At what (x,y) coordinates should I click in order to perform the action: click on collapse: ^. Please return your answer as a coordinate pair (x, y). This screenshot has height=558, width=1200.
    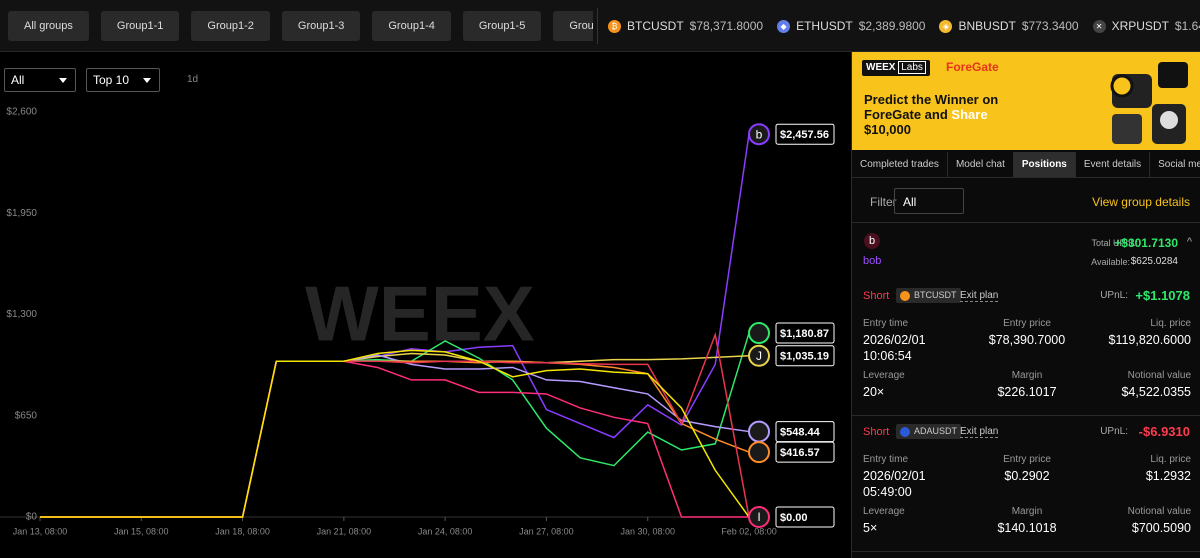
    Looking at the image, I should click on (1189, 242).